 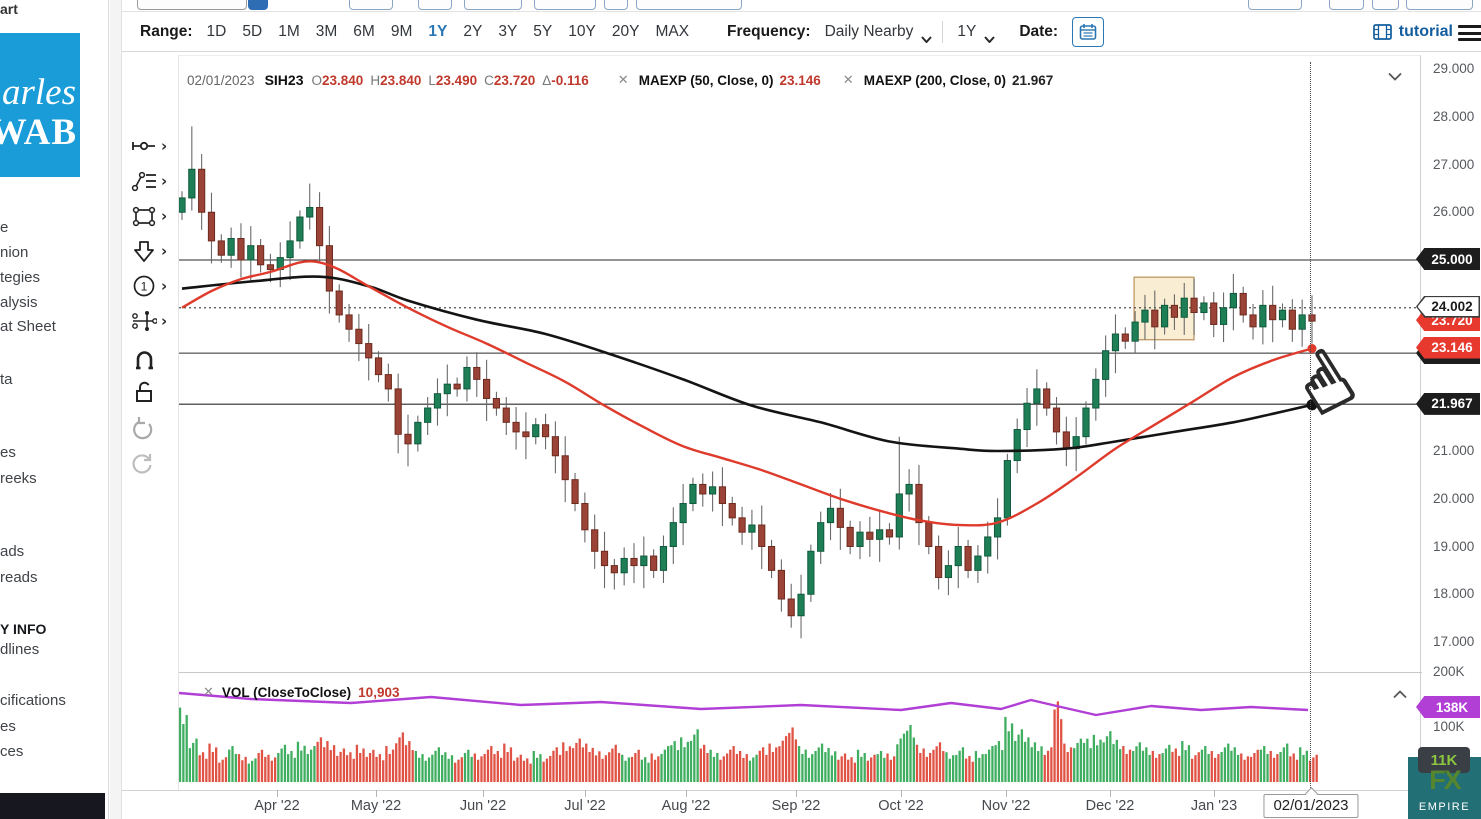 What do you see at coordinates (4, 227) in the screenshot?
I see `sidebar-item: e` at bounding box center [4, 227].